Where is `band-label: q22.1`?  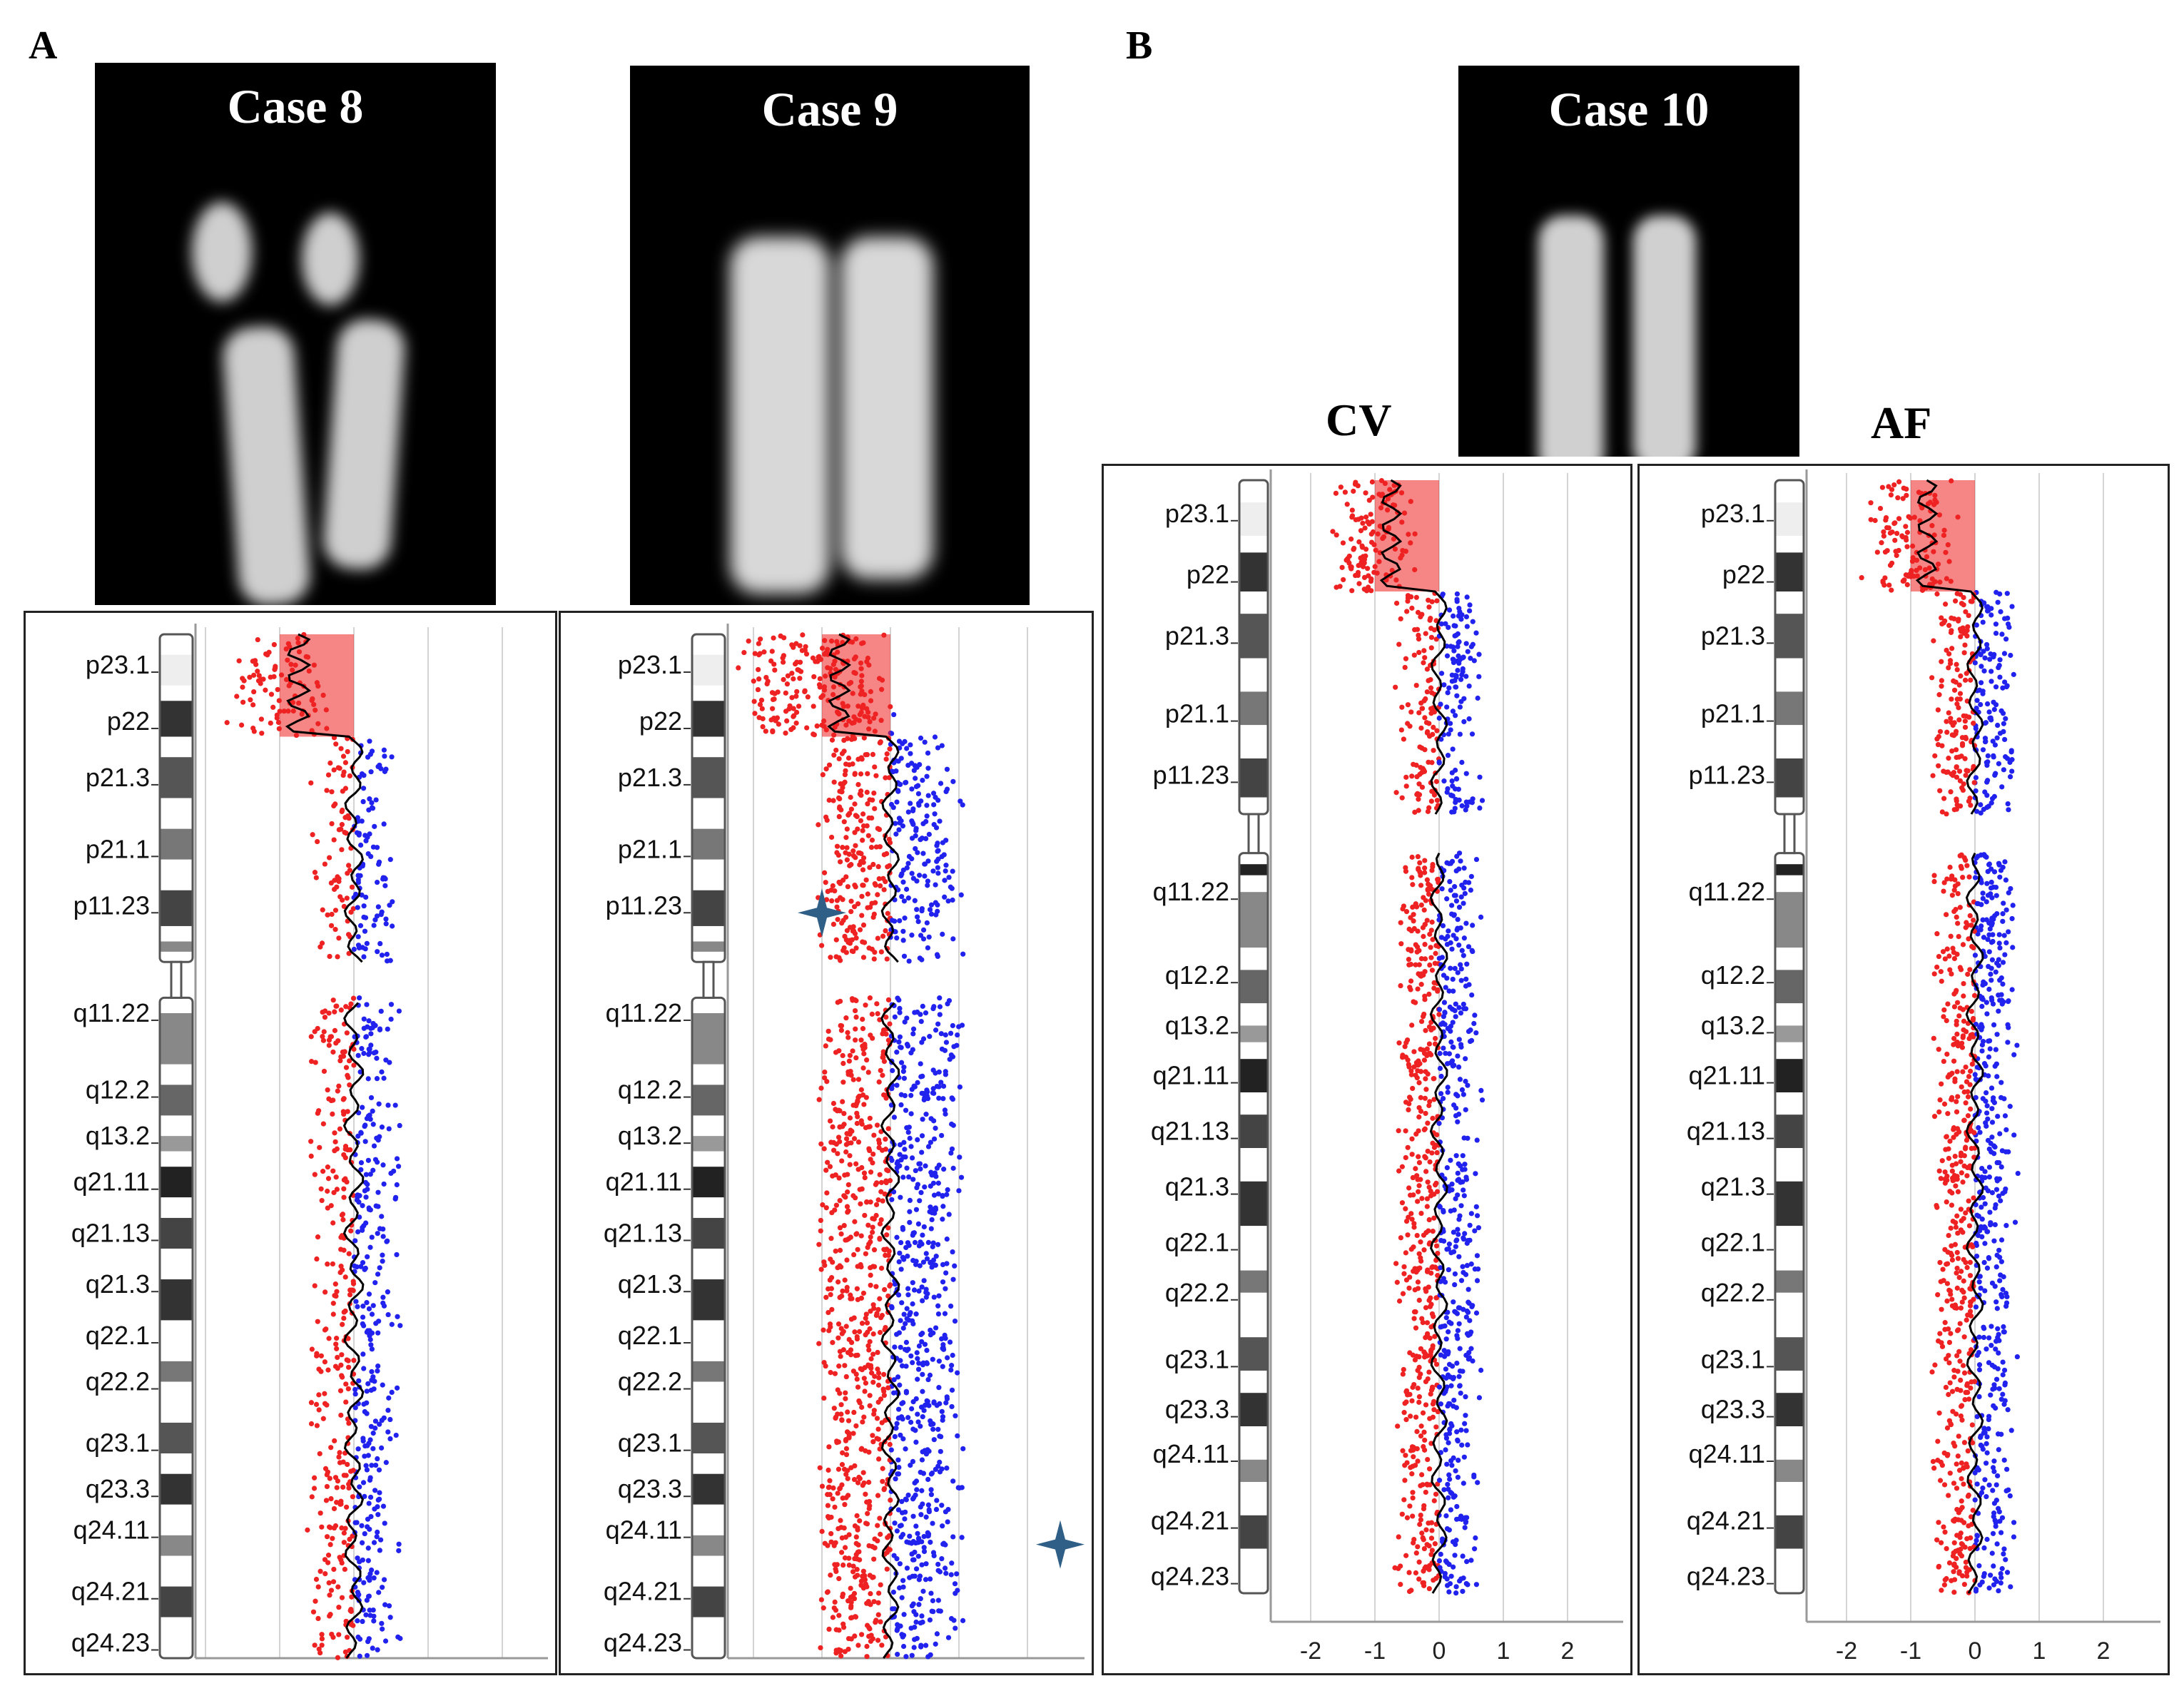
band-label: q22.1 is located at coordinates (650, 1336).